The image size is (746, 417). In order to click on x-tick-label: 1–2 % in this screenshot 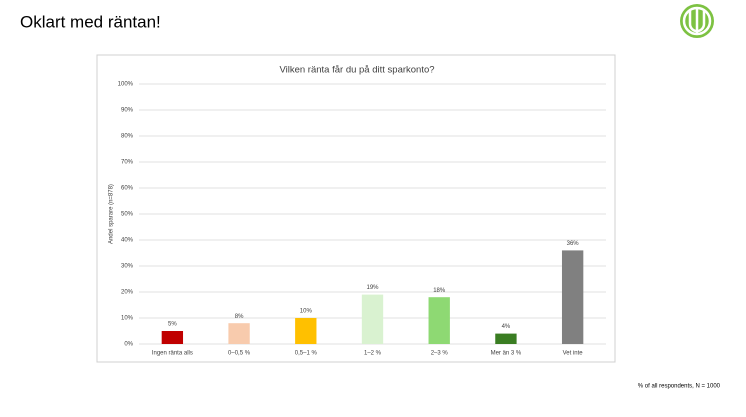, I will do `click(373, 354)`.